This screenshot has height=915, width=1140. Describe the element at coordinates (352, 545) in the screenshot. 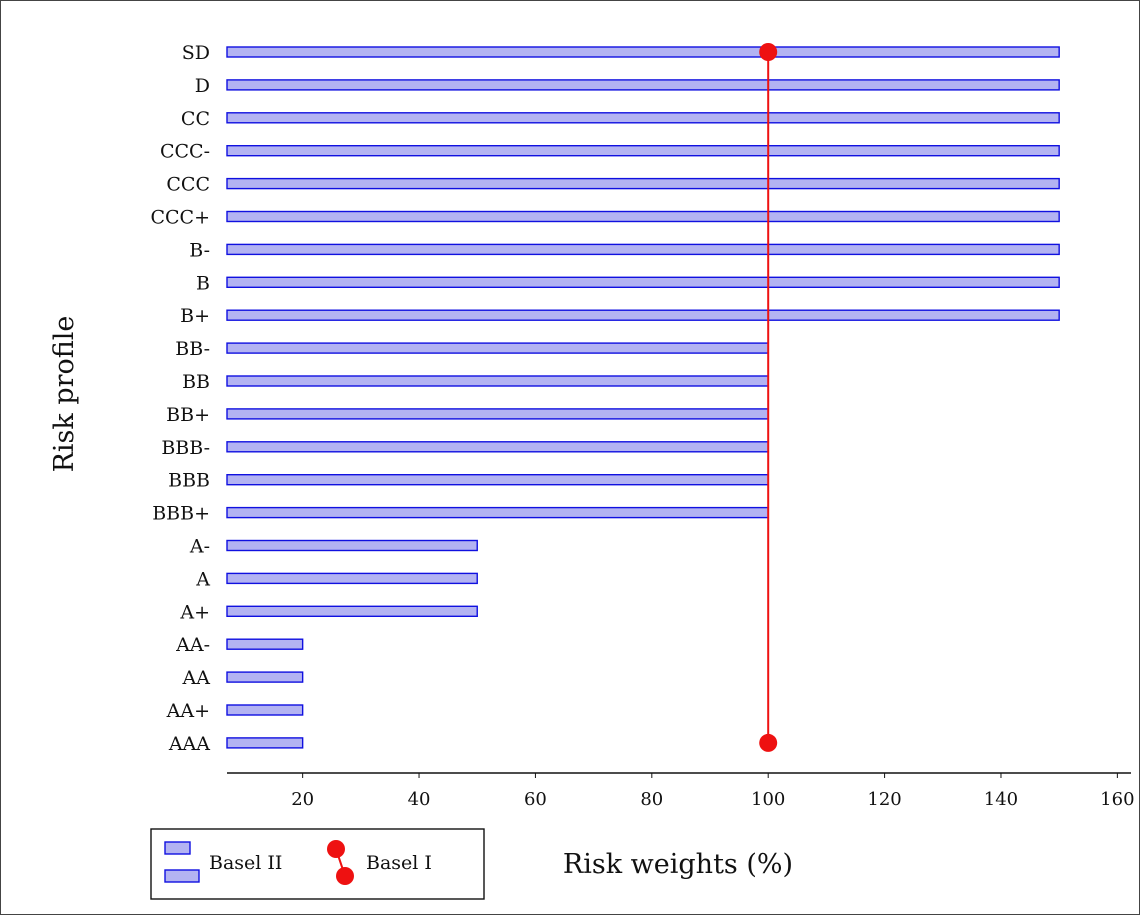

I see `bar-aminus` at that location.